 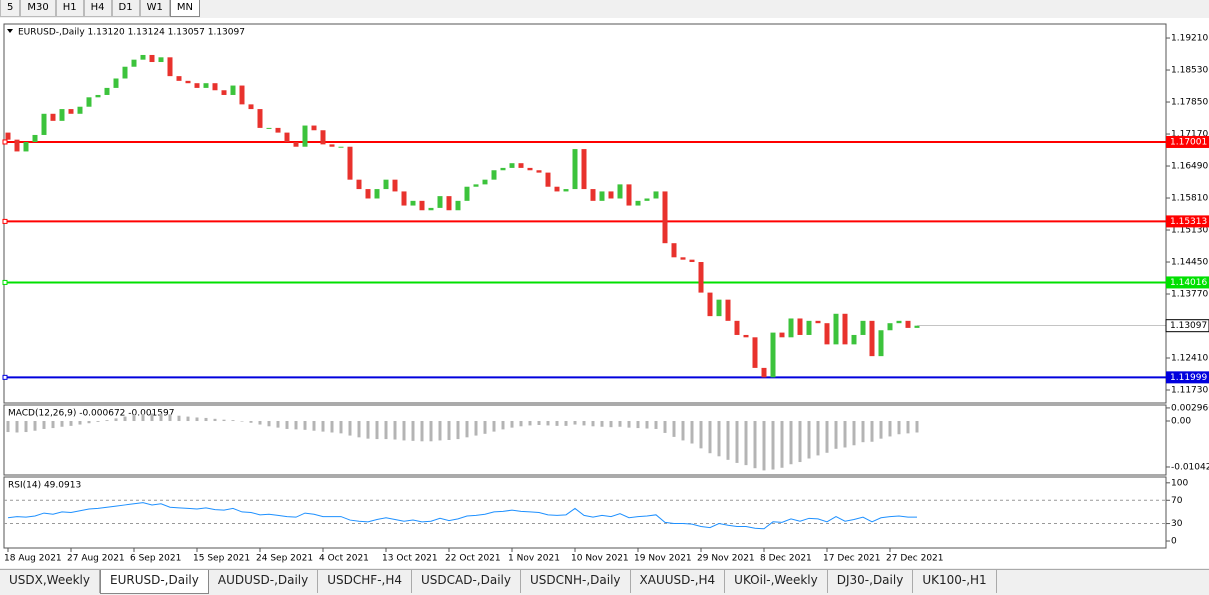 I want to click on last-price-label: 1.13097, so click(x=1188, y=326).